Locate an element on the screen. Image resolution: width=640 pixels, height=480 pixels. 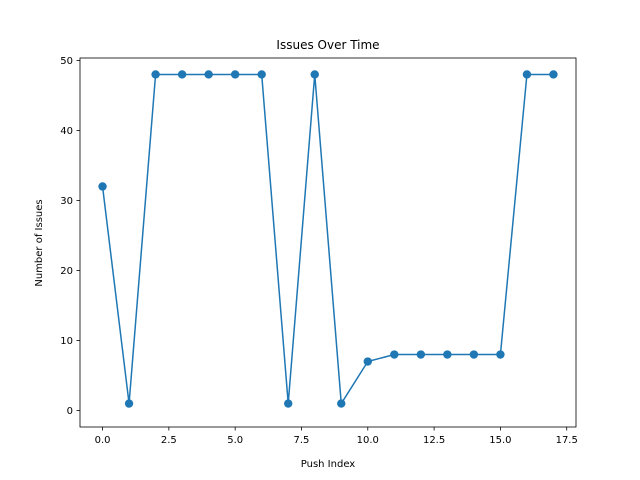
y-axis-label: Number of Issues is located at coordinates (39, 242).